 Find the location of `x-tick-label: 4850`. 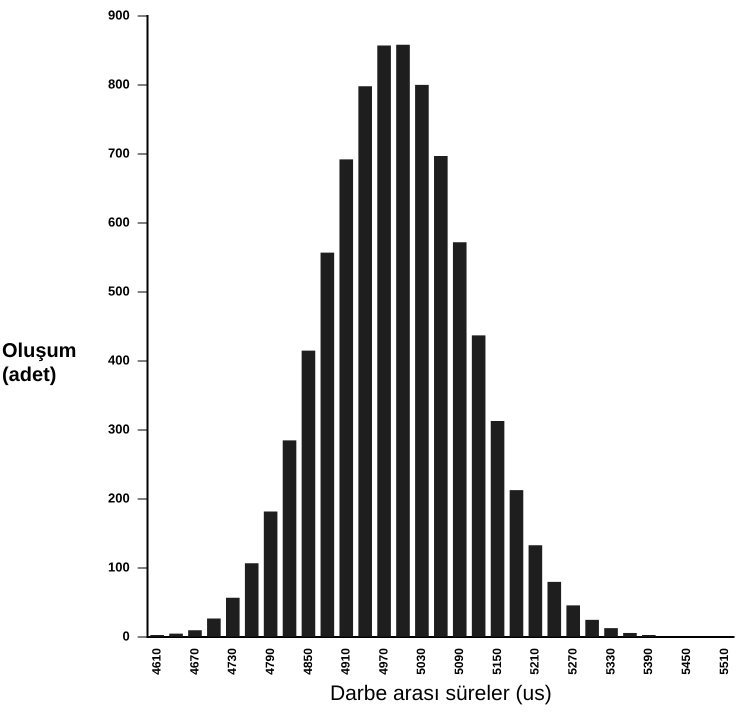

x-tick-label: 4850 is located at coordinates (307, 661).